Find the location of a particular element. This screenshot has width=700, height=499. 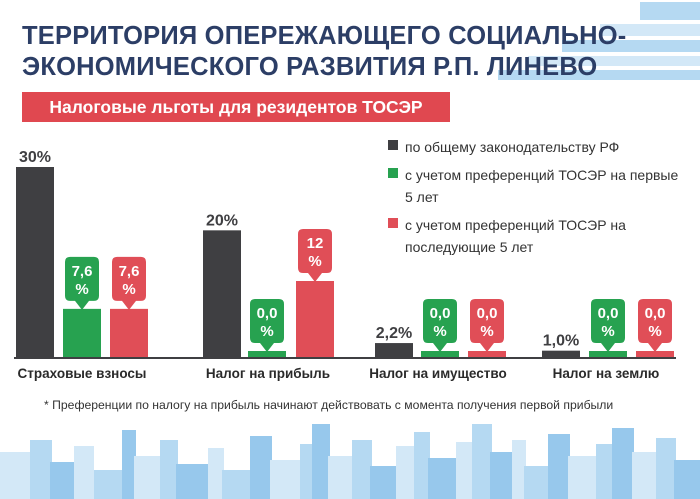

data-callout-nalog-na-imushchestvo-first-5-years is located at coordinates (440, 325).